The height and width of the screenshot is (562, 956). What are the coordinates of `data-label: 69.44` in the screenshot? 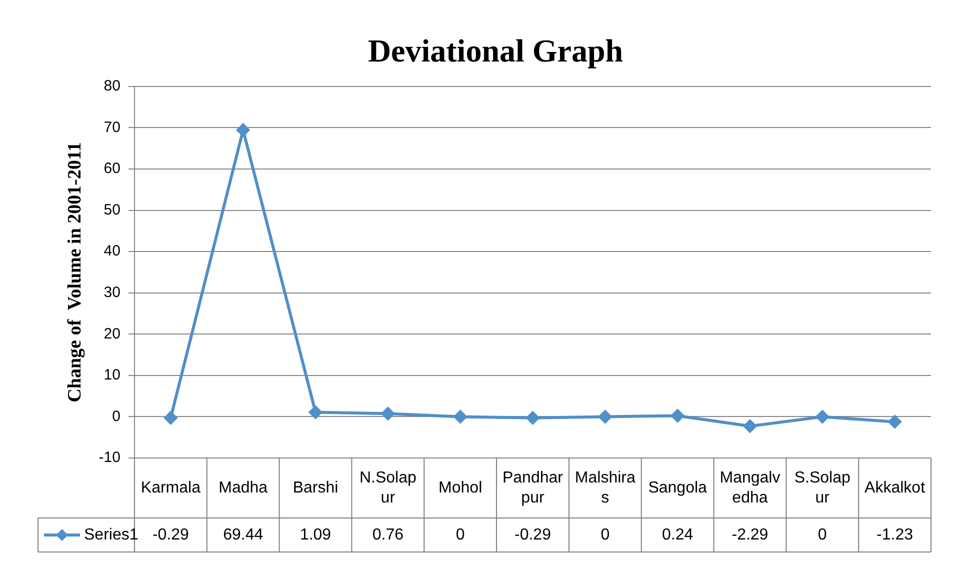 It's located at (243, 535).